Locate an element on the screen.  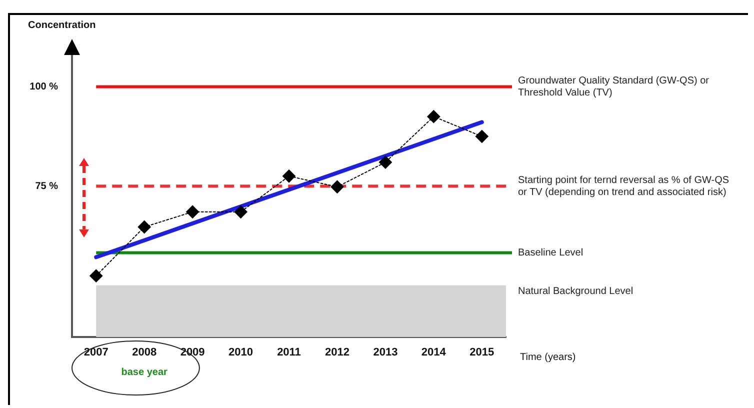
band-label: Natural Background Level is located at coordinates (576, 292).